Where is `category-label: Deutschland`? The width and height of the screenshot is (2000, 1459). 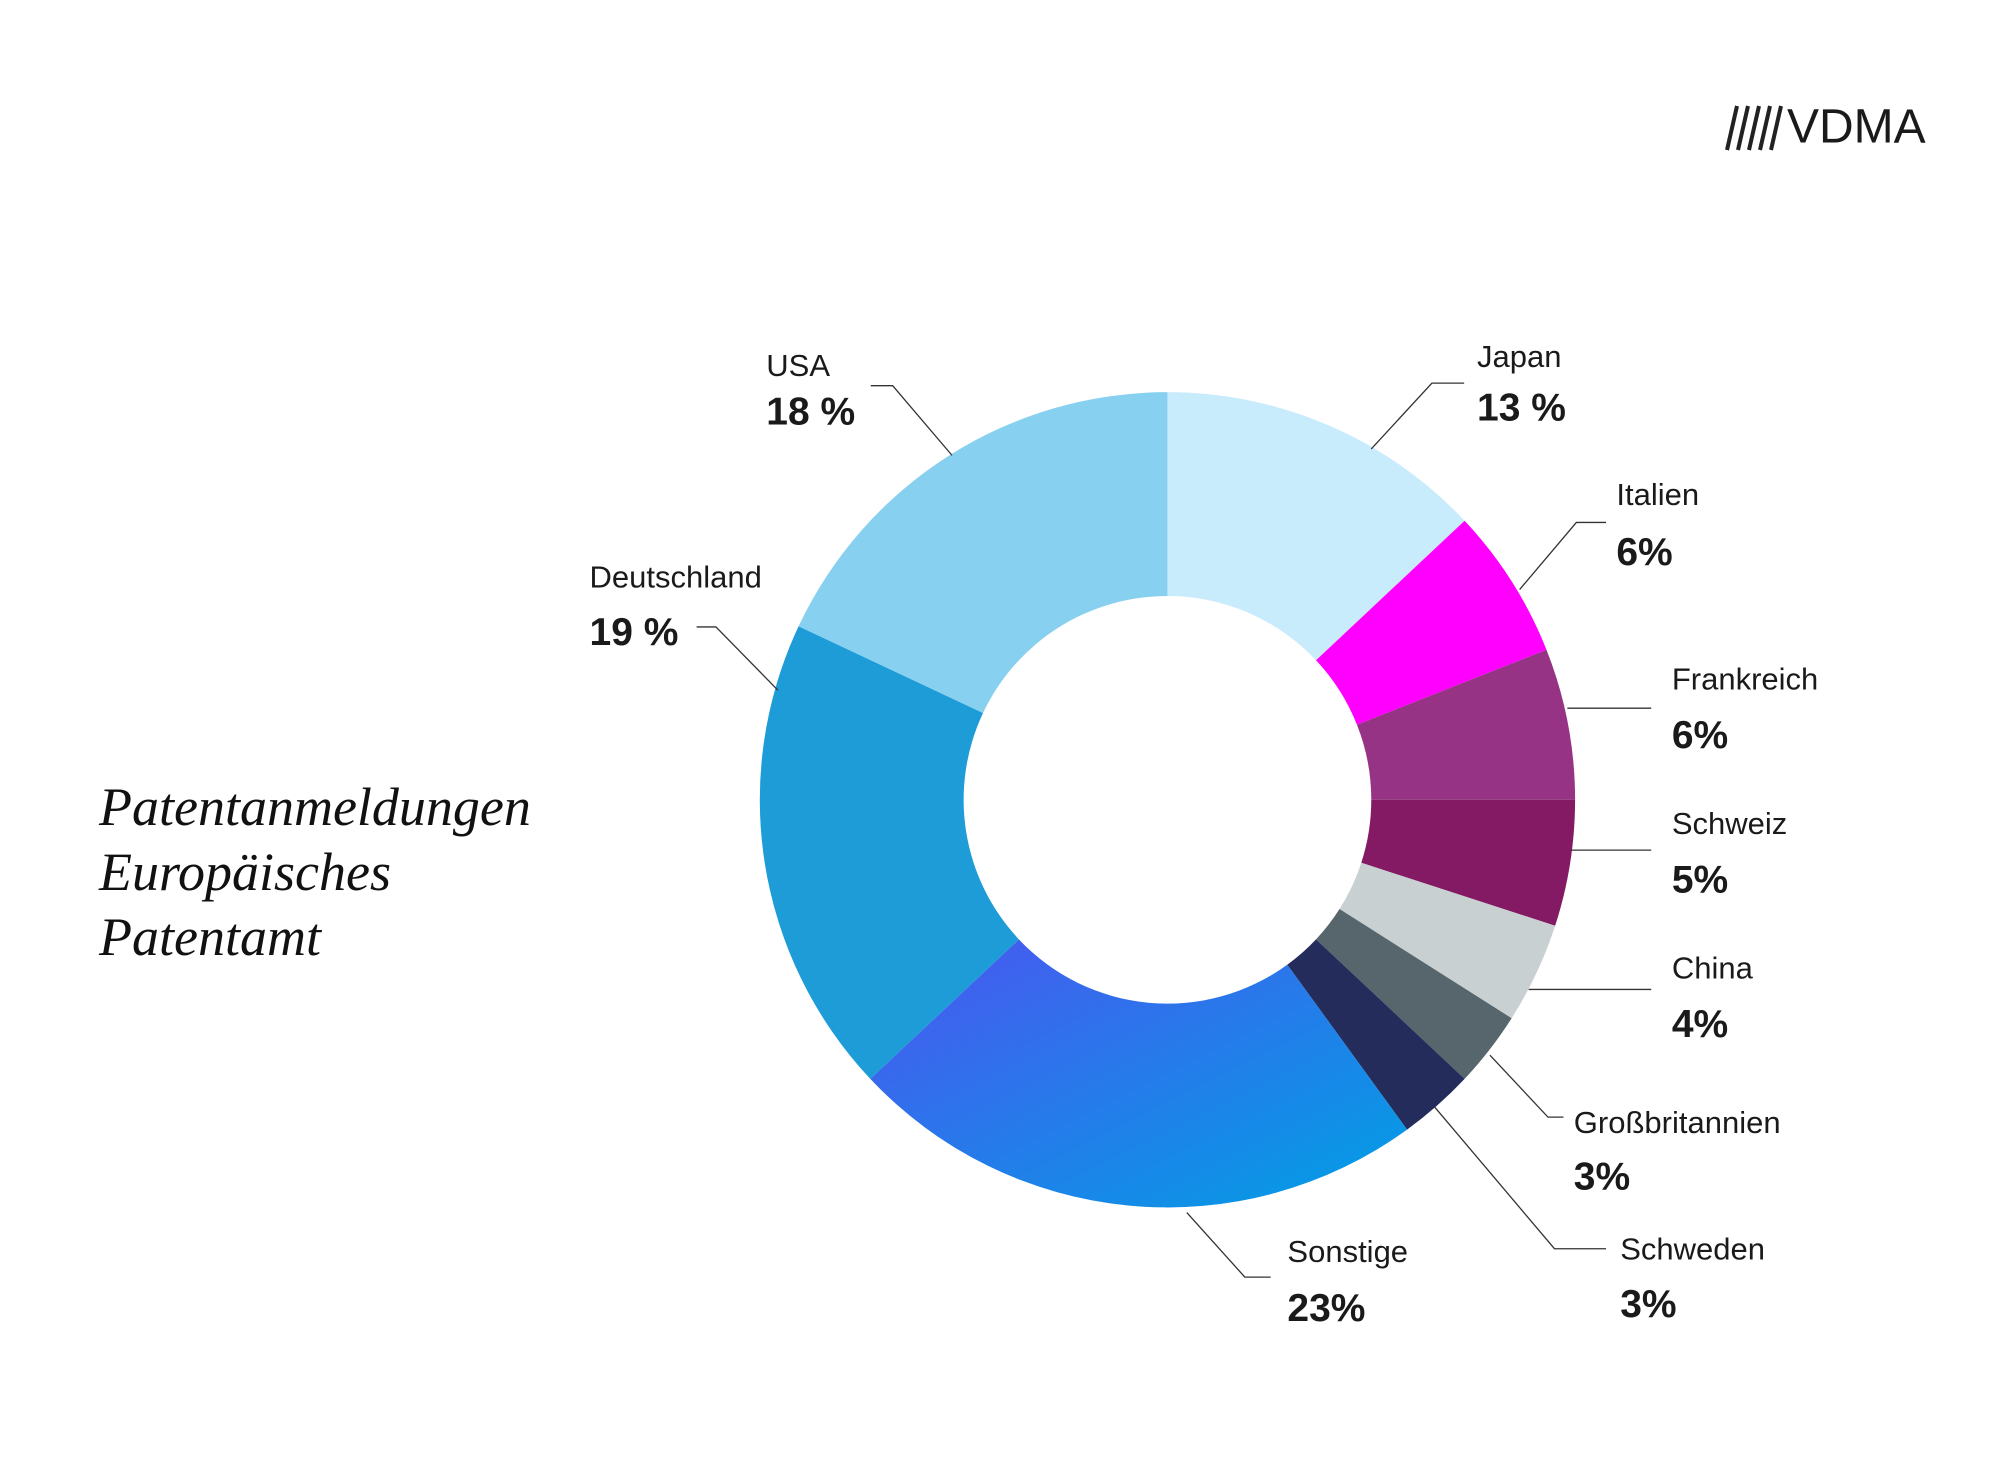
category-label: Deutschland is located at coordinates (676, 576).